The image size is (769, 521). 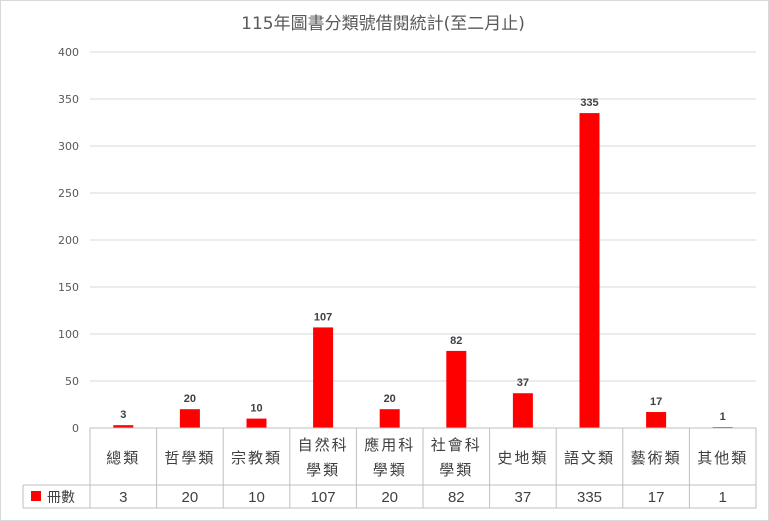 I want to click on chart-title: 115年圖書分類號借閱統計(至二月止), so click(x=383, y=24).